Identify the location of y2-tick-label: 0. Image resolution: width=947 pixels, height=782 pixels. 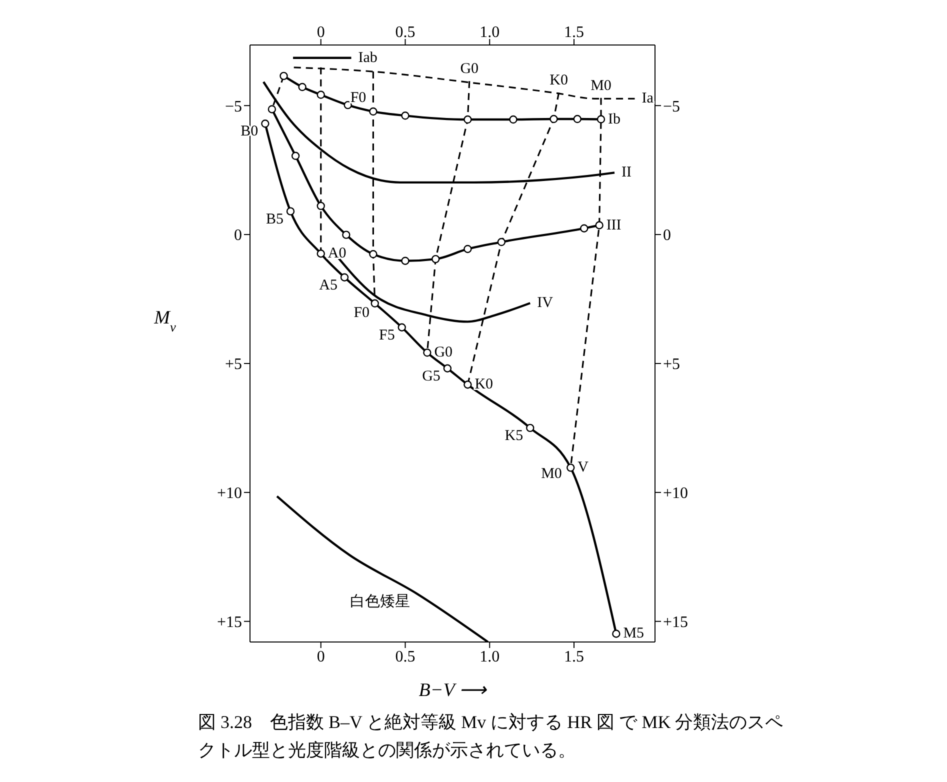
(667, 235).